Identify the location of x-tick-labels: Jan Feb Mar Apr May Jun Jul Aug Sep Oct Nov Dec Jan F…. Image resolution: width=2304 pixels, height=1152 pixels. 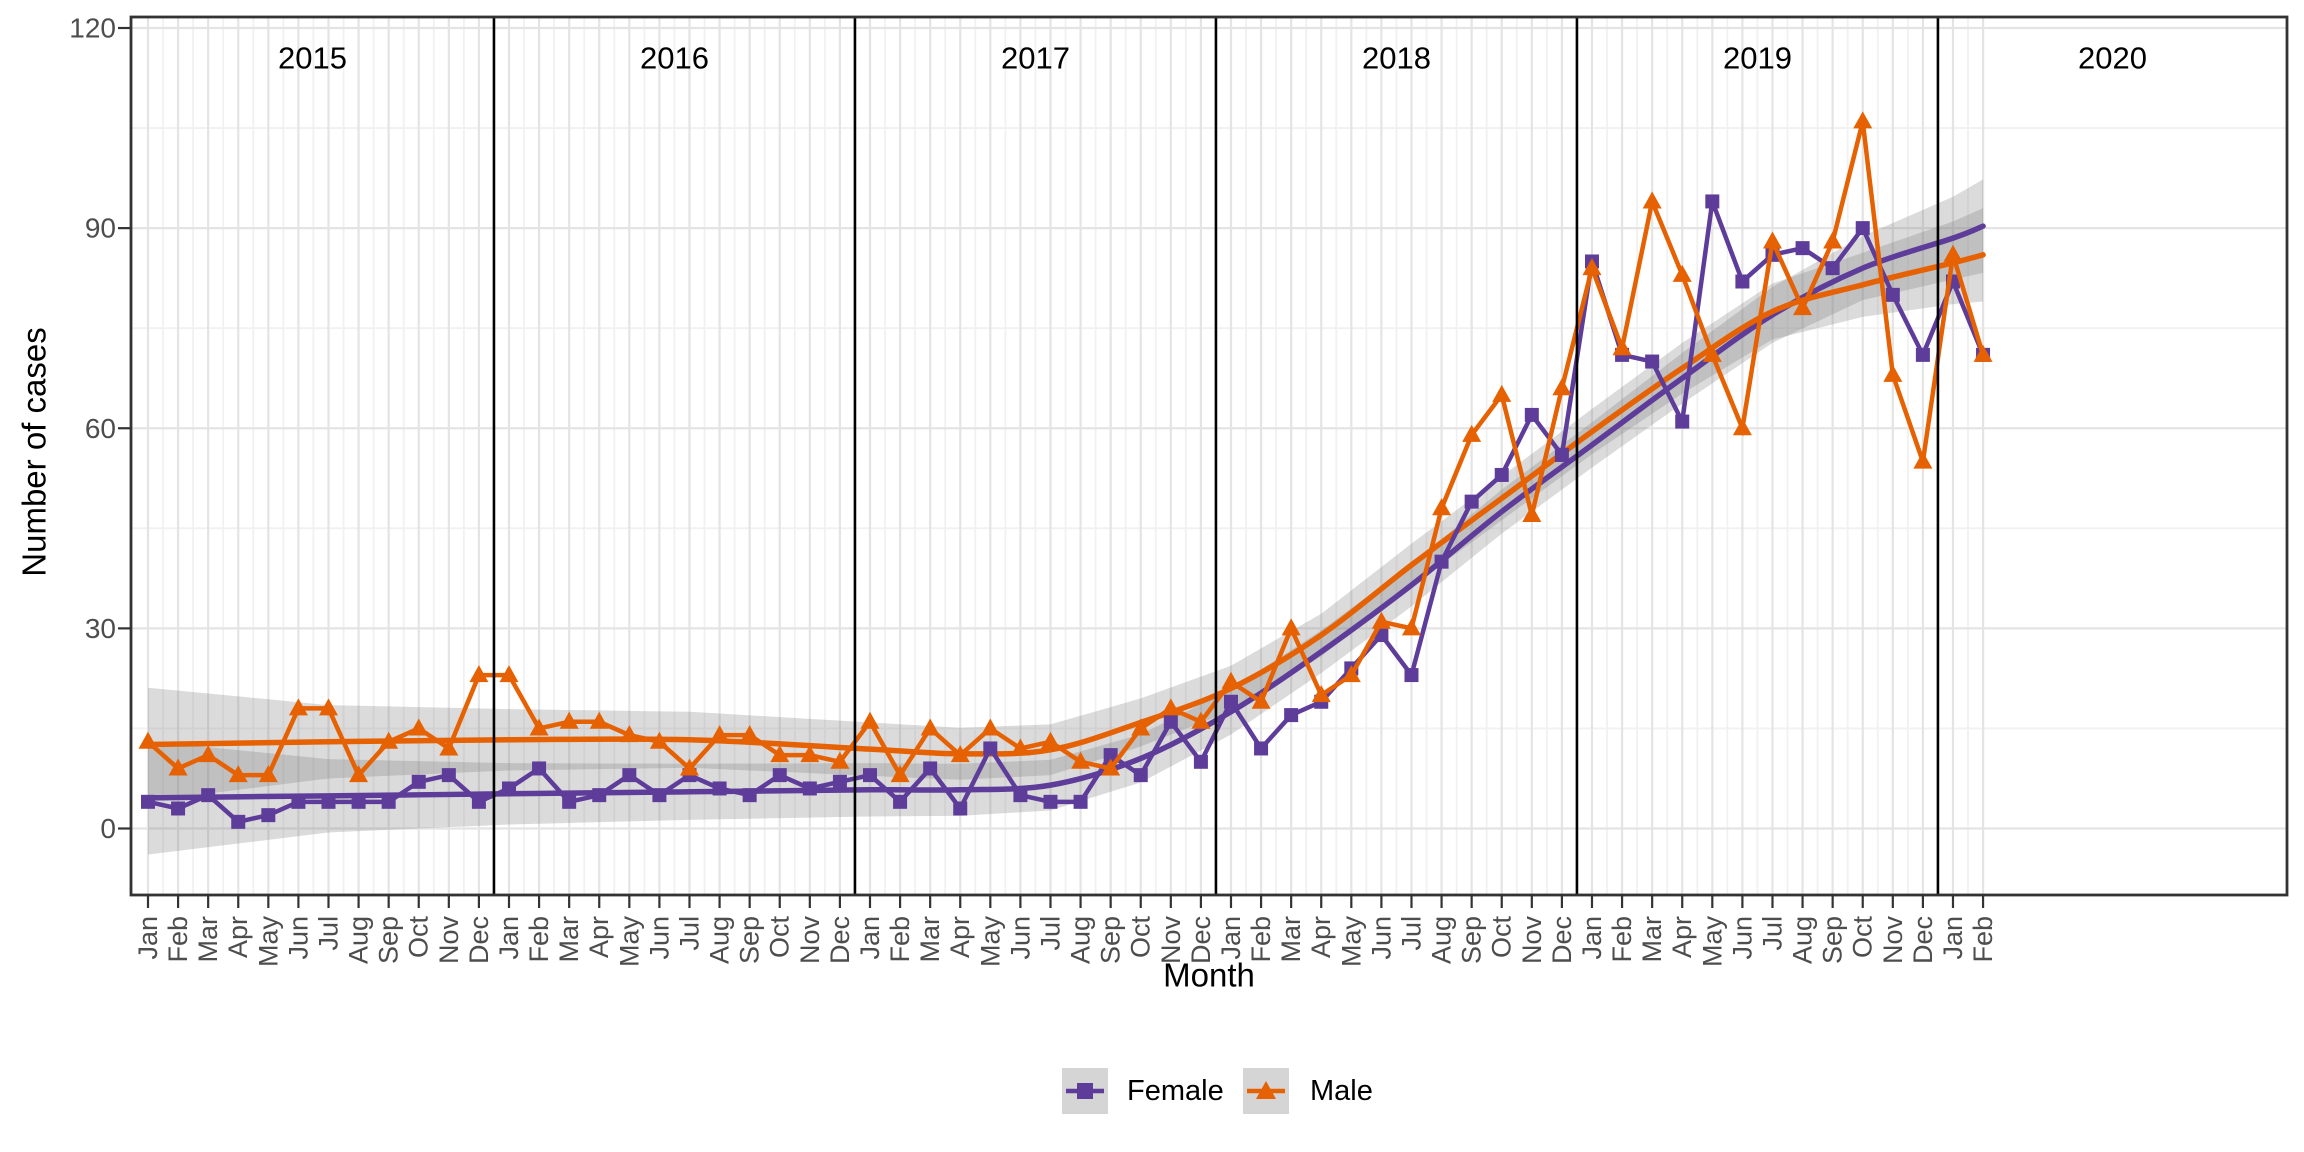
(1065, 942).